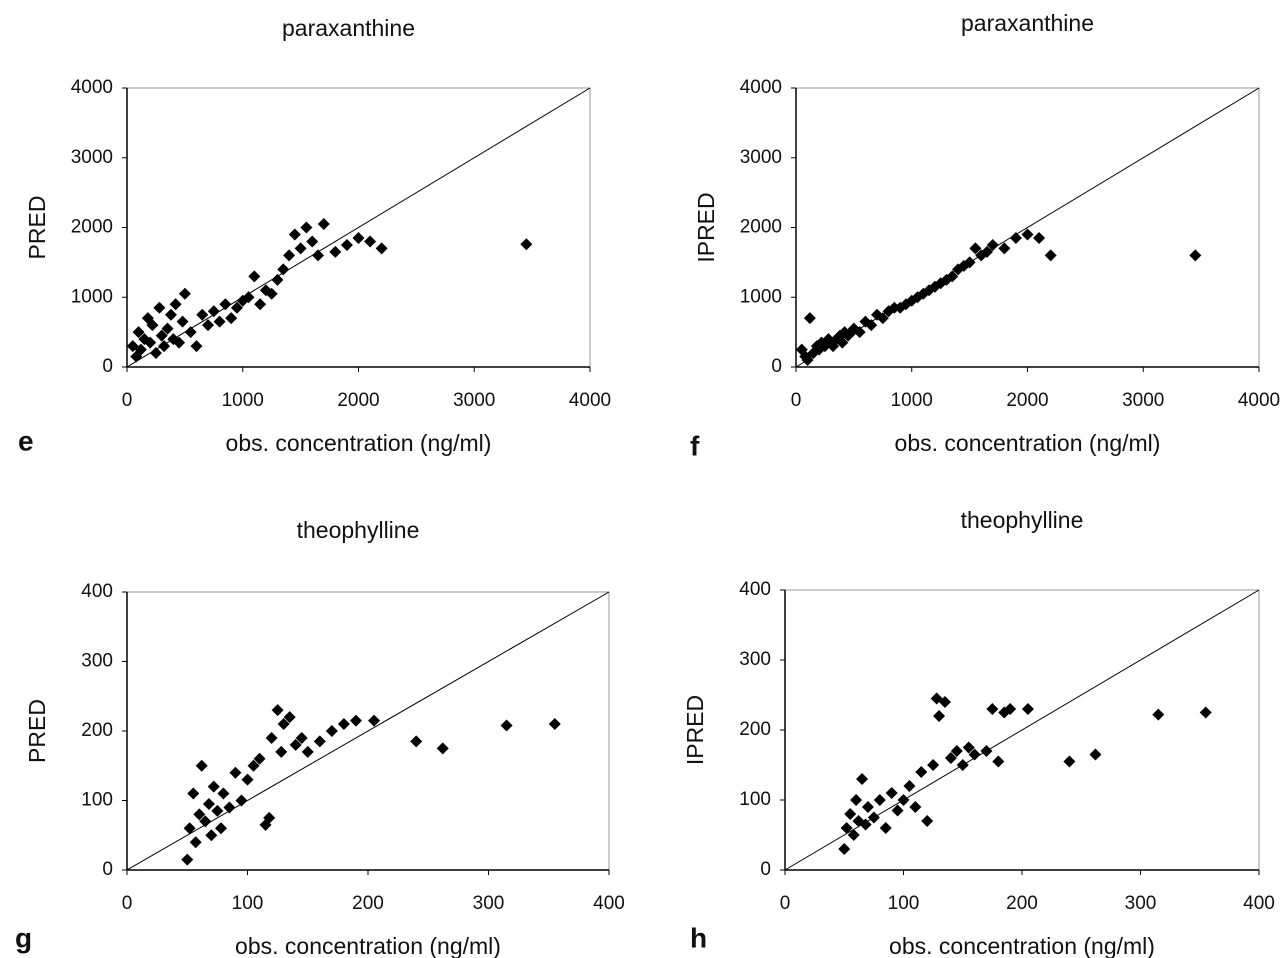 Image resolution: width=1283 pixels, height=958 pixels. I want to click on y-tick-label: 2000, so click(92, 227).